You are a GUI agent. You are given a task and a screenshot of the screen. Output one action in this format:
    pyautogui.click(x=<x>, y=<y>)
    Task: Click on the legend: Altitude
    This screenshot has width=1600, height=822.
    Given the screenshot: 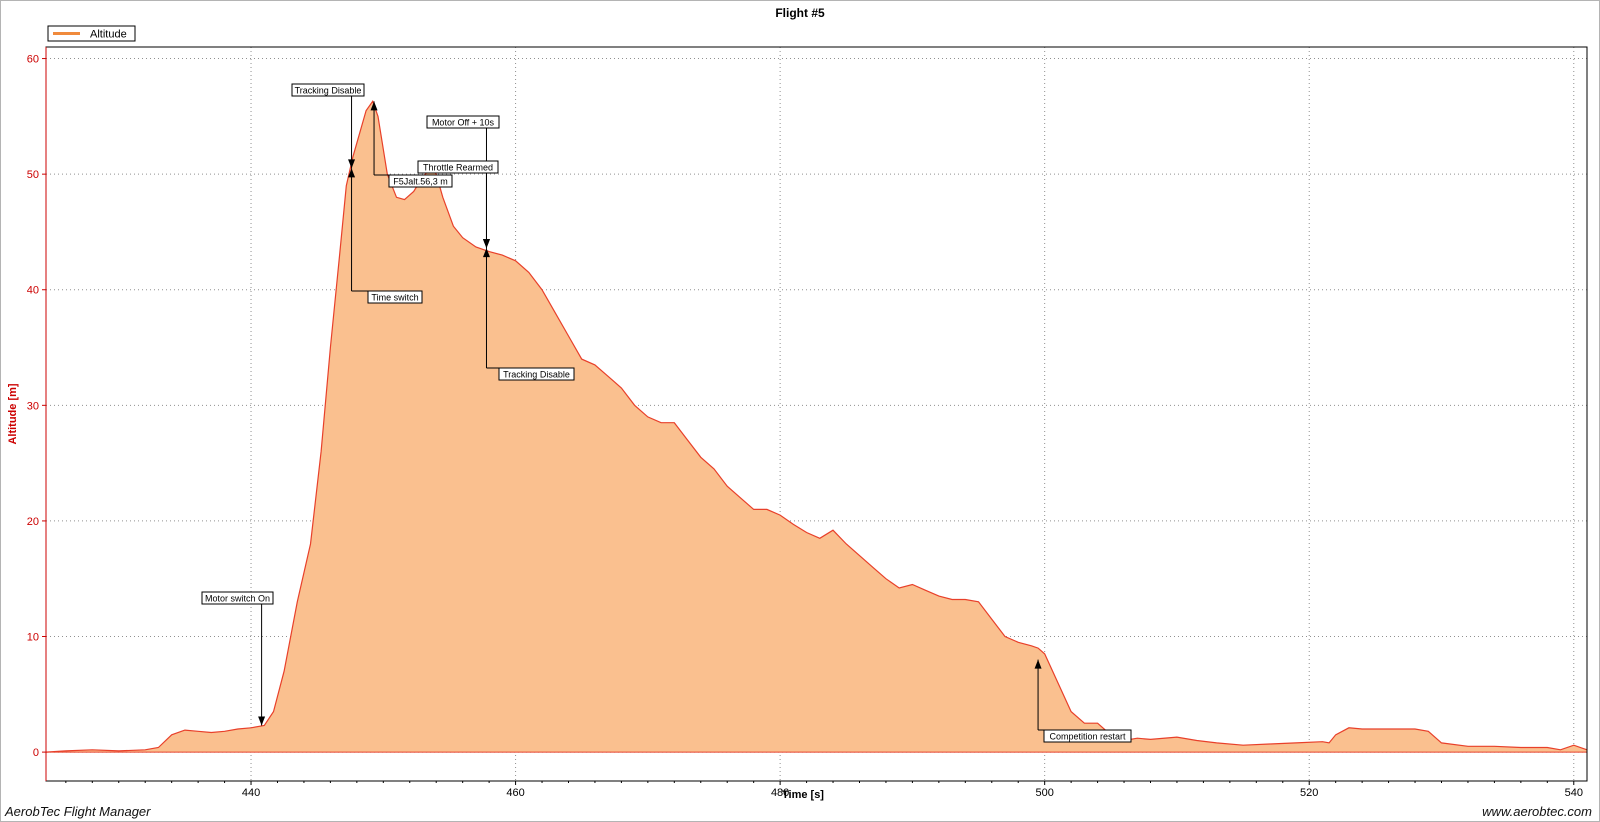 What is the action you would take?
    pyautogui.click(x=91, y=33)
    